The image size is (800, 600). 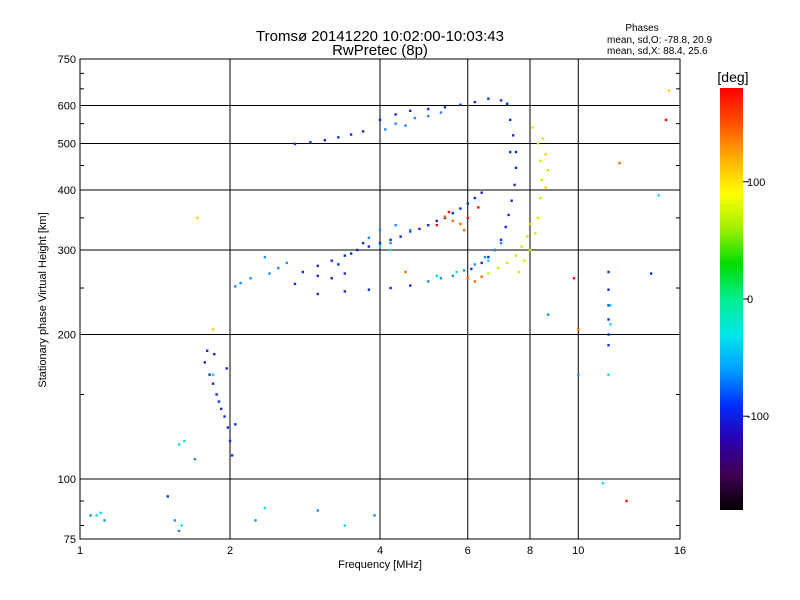 I want to click on colorbar: [deg] 100 0 -100, so click(x=743, y=289).